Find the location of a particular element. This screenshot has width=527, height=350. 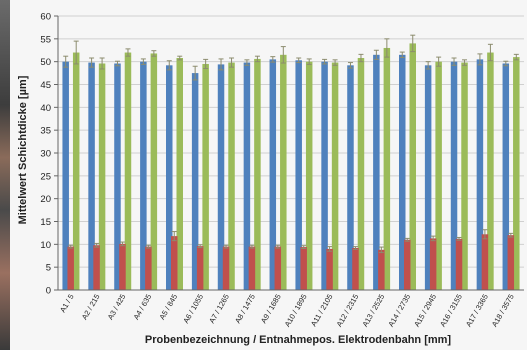

x-tick-label: A4 / 635 is located at coordinates (143, 307).